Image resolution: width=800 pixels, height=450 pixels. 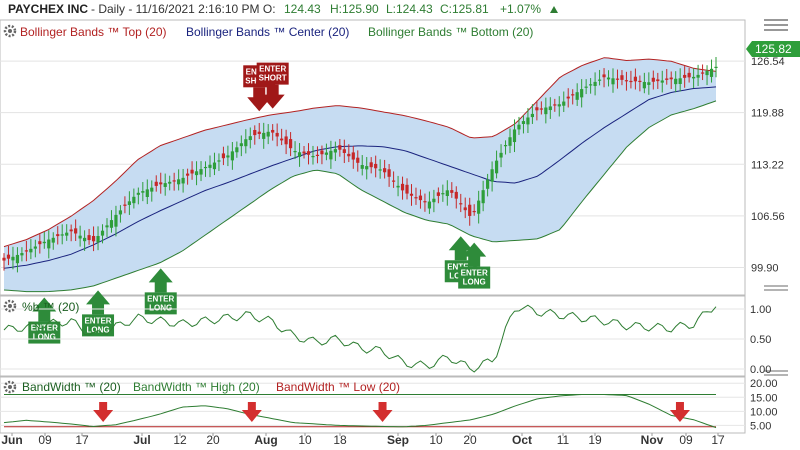 What do you see at coordinates (764, 412) in the screenshot?
I see `y-tick-label: 10.00` at bounding box center [764, 412].